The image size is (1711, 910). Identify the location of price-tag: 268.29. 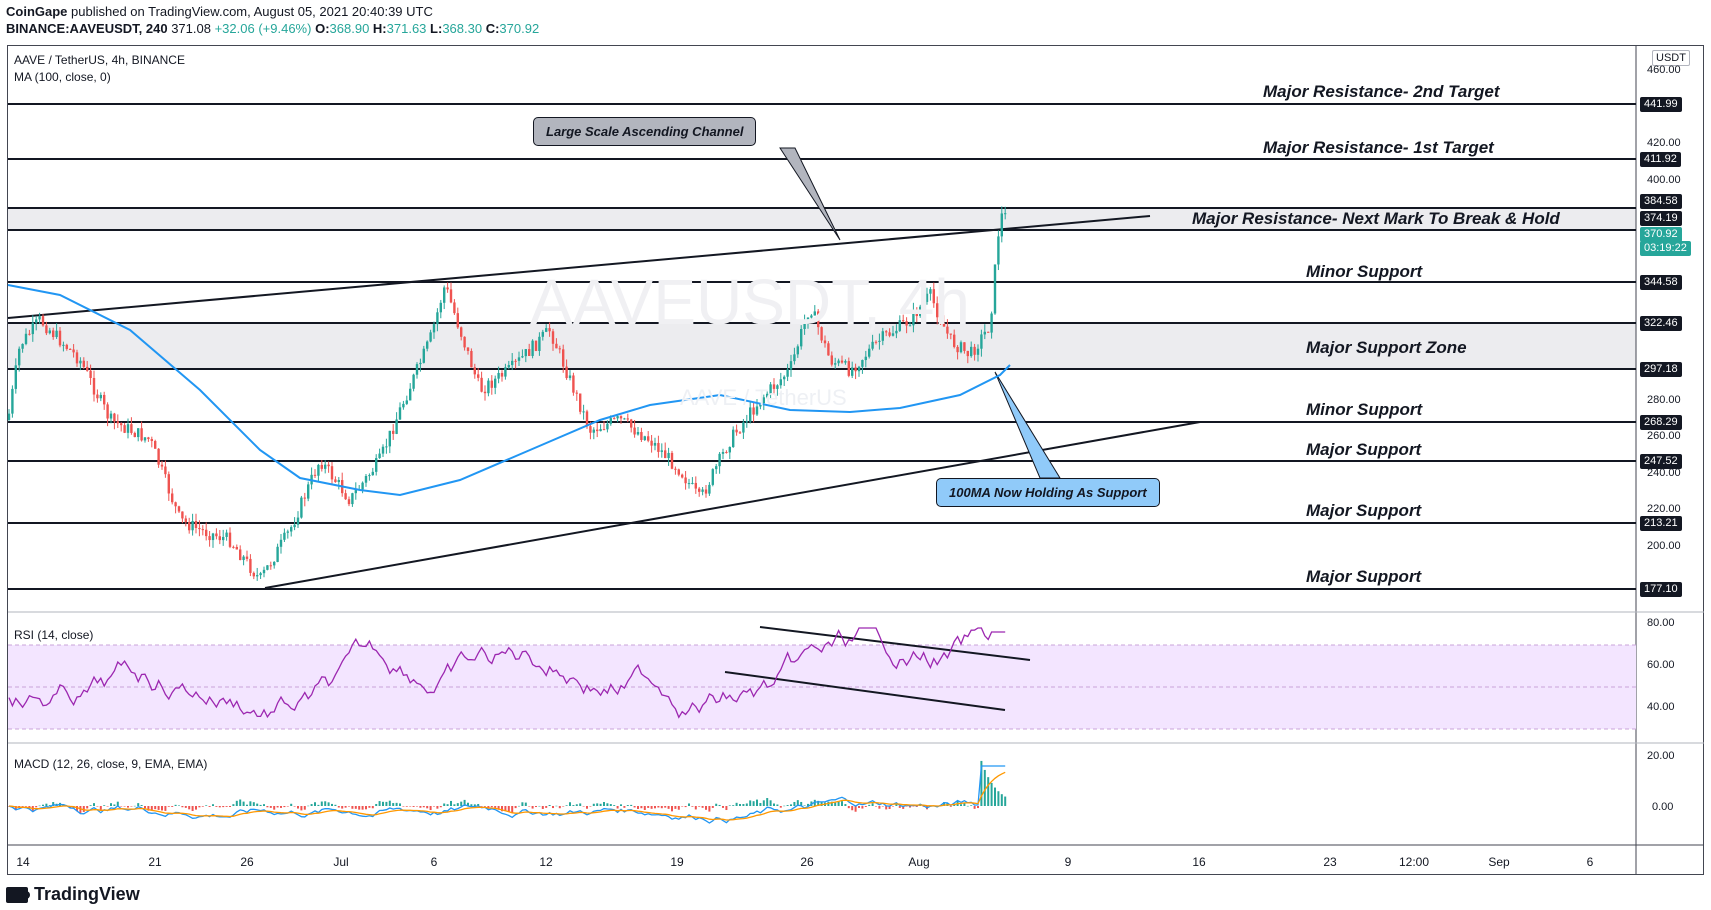
(1661, 422).